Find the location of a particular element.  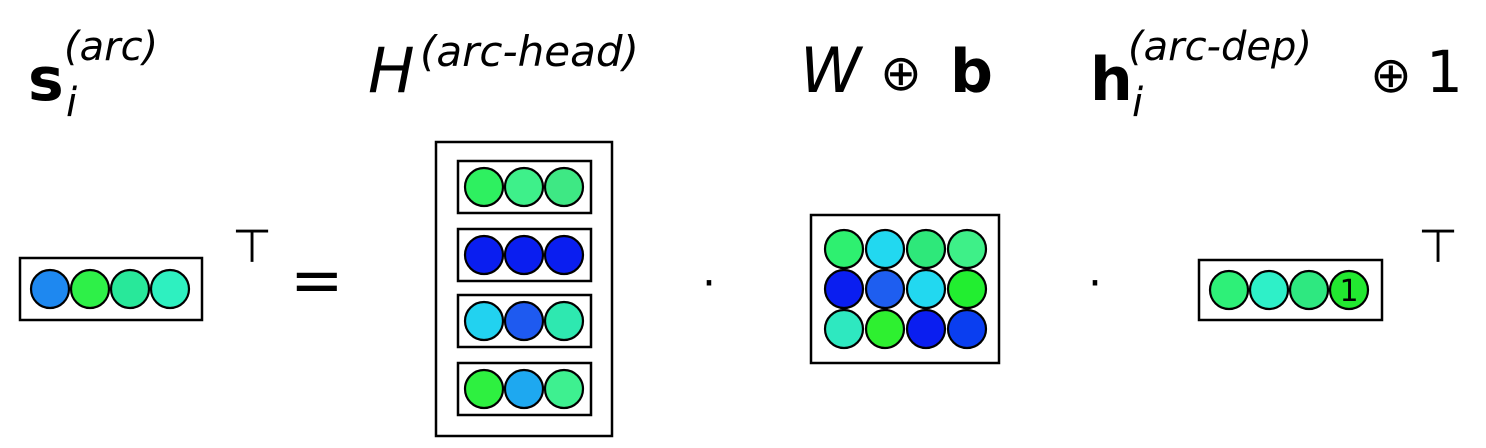

h-last-cell-label: 1 is located at coordinates (1348, 291).